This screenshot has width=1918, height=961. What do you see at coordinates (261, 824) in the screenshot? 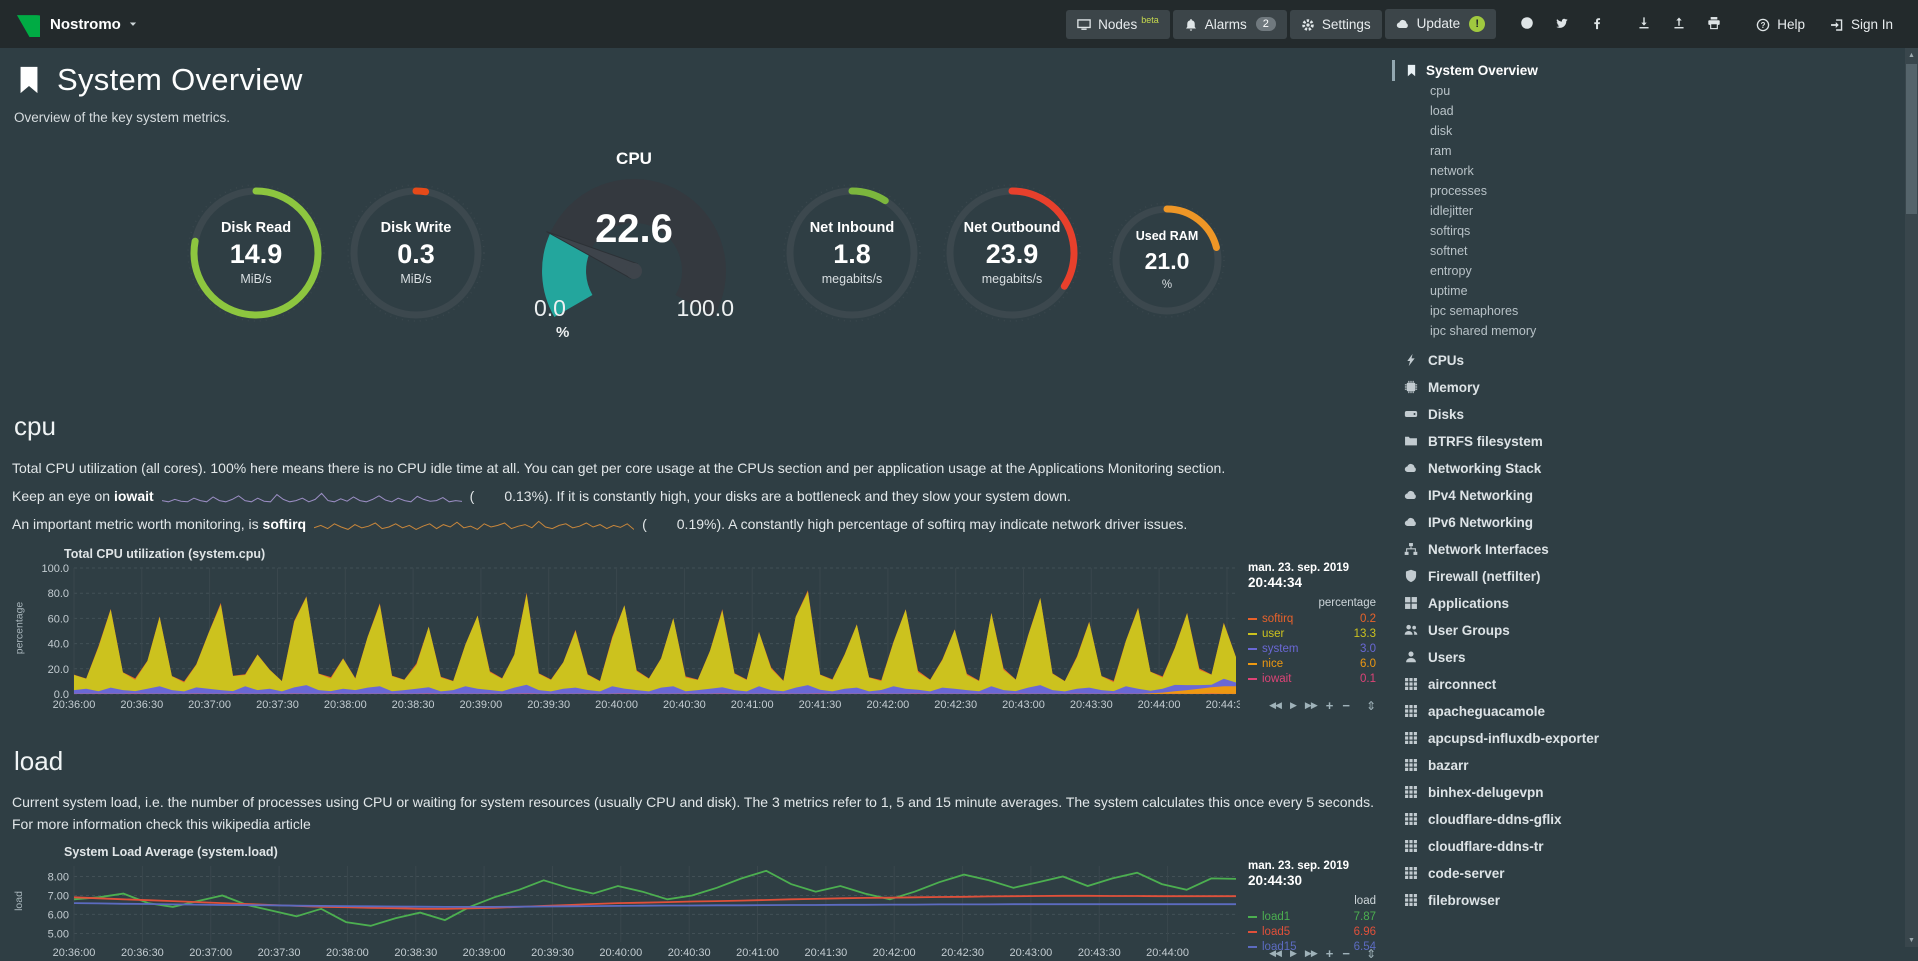
I see `wikipedia-link: wikipedia article` at bounding box center [261, 824].